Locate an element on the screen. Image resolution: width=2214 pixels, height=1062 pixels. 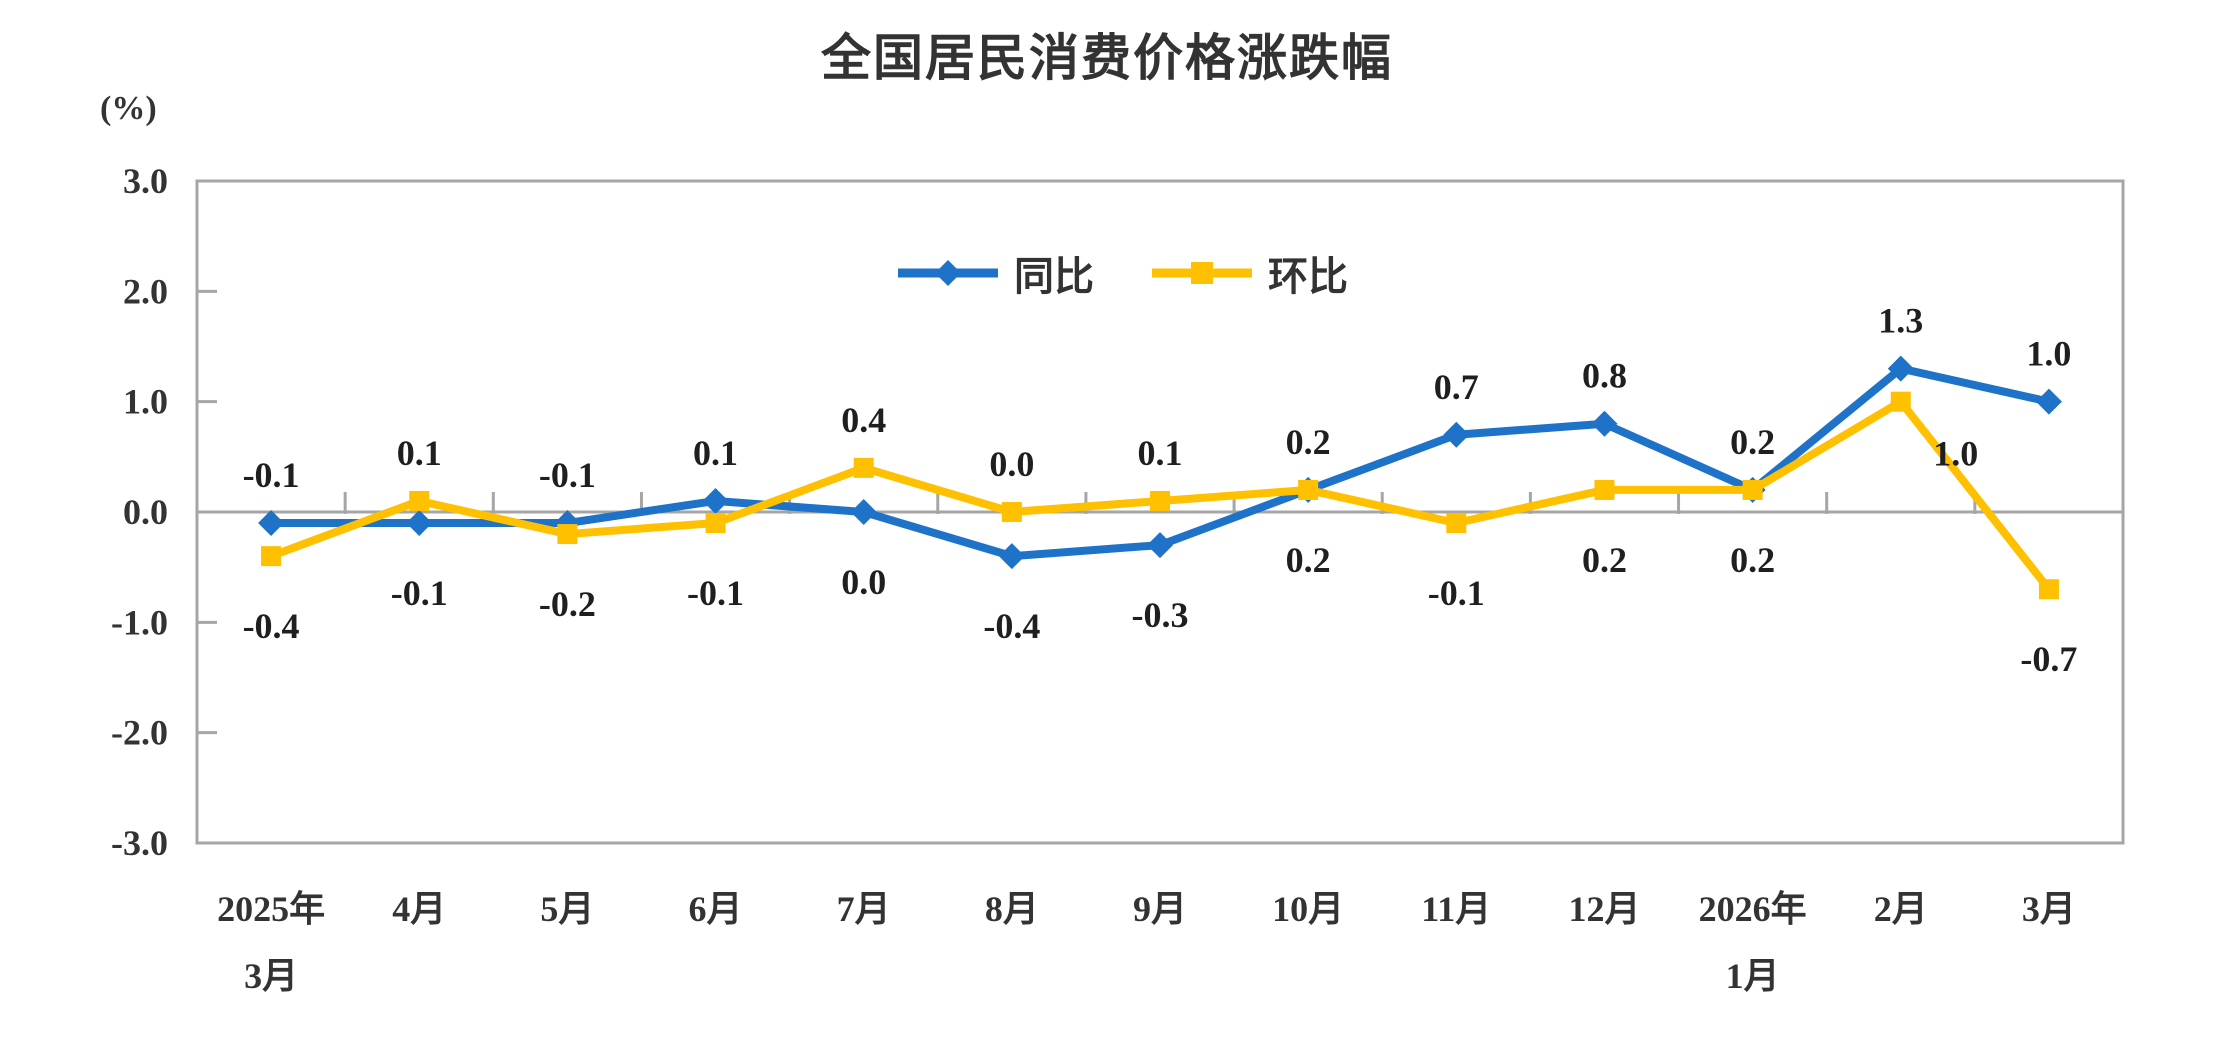
yoy-value-label: 0.8 is located at coordinates (1604, 376).